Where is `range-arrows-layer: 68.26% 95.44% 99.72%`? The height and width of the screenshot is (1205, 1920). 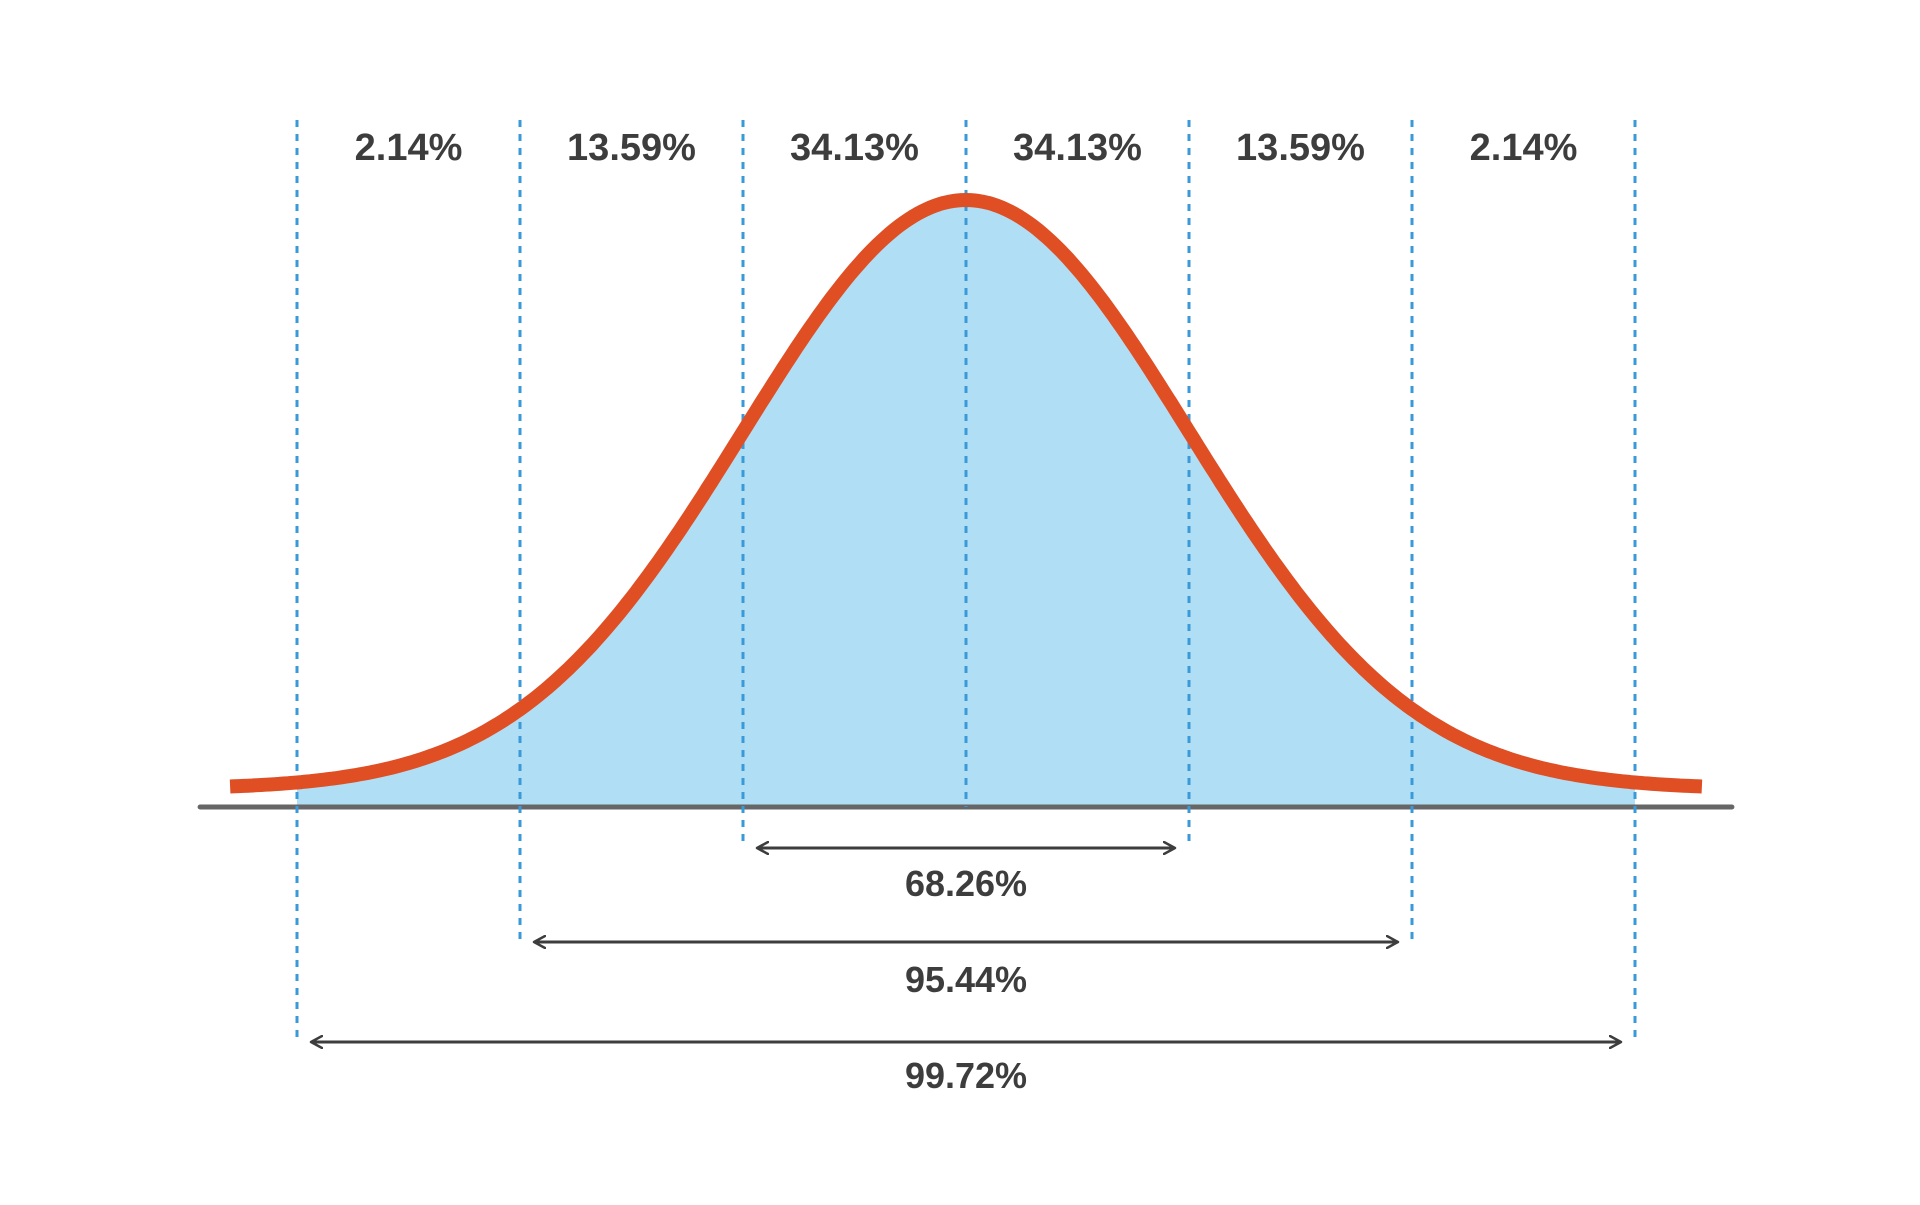
range-arrows-layer: 68.26% 95.44% 99.72% is located at coordinates (966, 972).